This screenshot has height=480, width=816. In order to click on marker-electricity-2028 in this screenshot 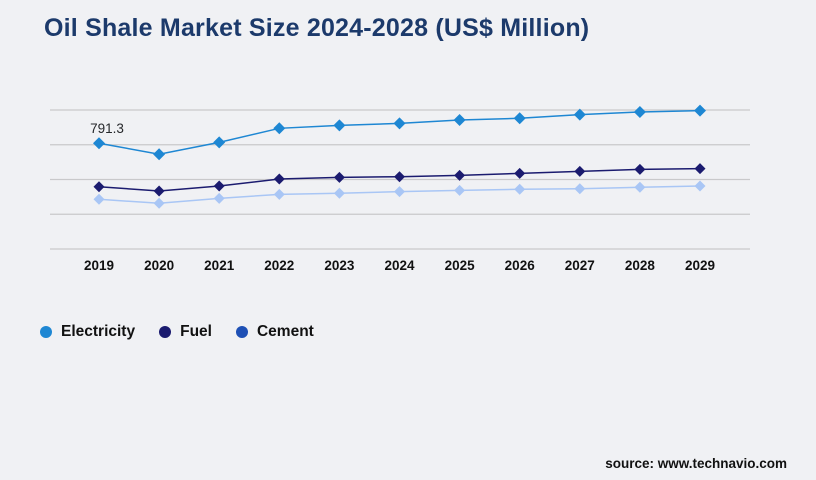, I will do `click(639, 112)`.